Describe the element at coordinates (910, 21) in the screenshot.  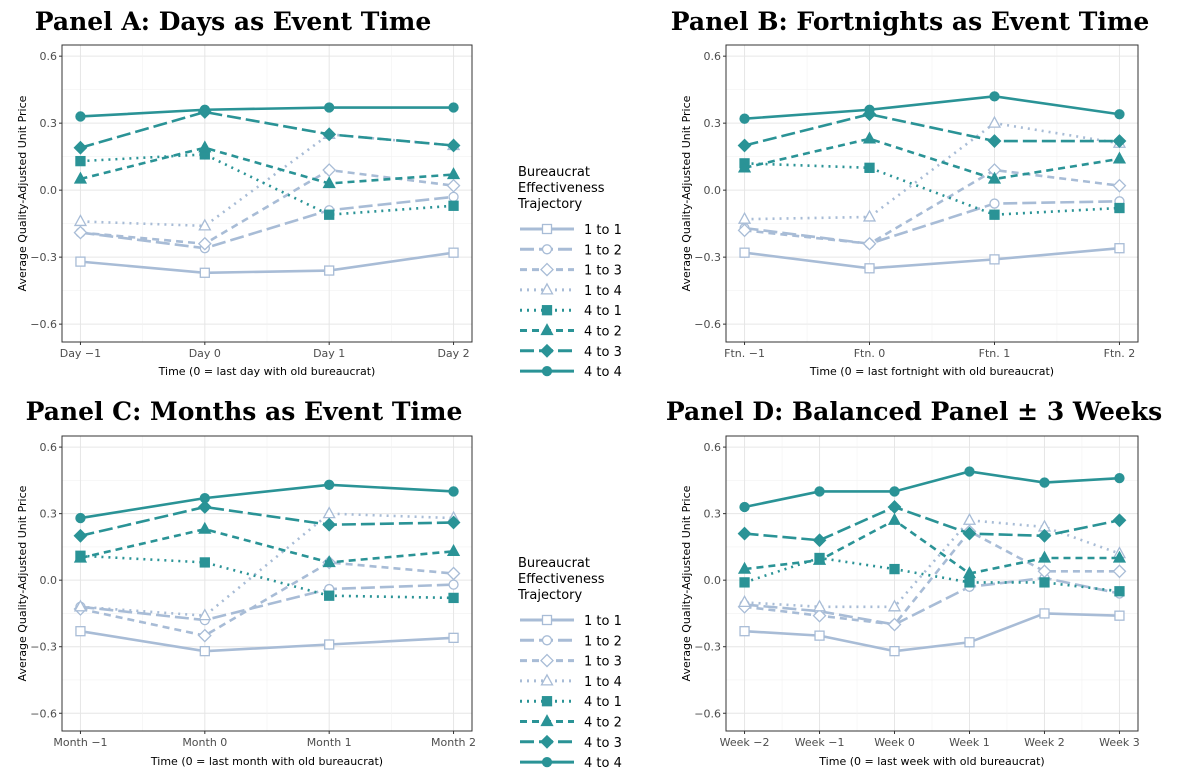
I see `panel-title: Panel B: Fortnights as Event Time` at that location.